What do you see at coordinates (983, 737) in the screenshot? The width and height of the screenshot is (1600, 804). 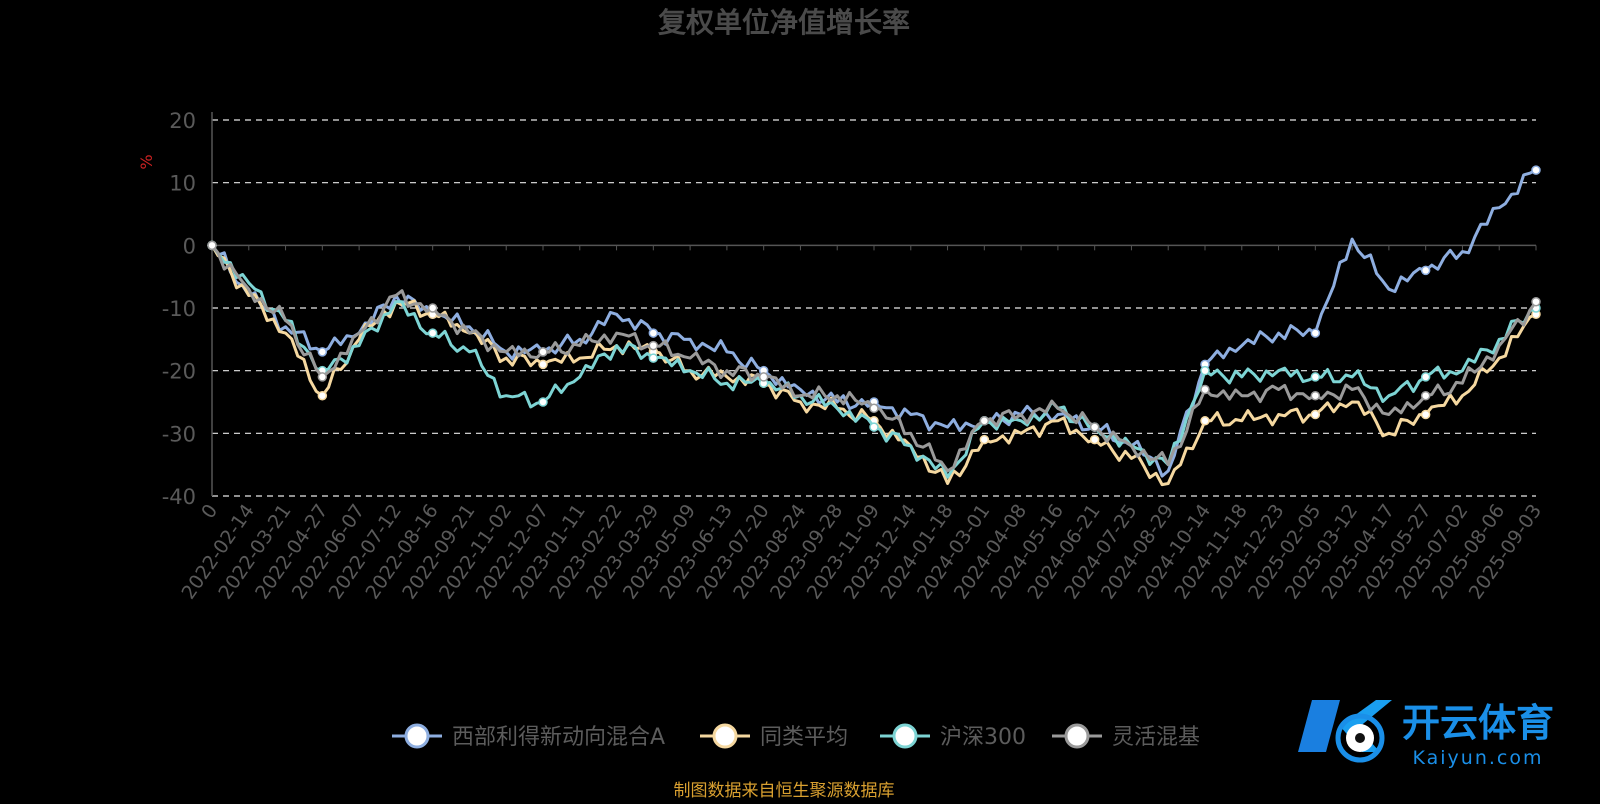 I see `legend-label-2: 沪深300` at bounding box center [983, 737].